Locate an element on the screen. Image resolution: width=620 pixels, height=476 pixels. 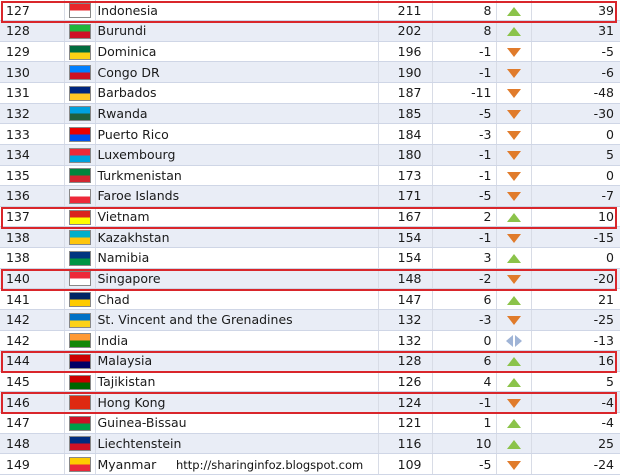
table-row: 136 Faroe Islands 171 -5 -7 is located at coordinates (310, 196).